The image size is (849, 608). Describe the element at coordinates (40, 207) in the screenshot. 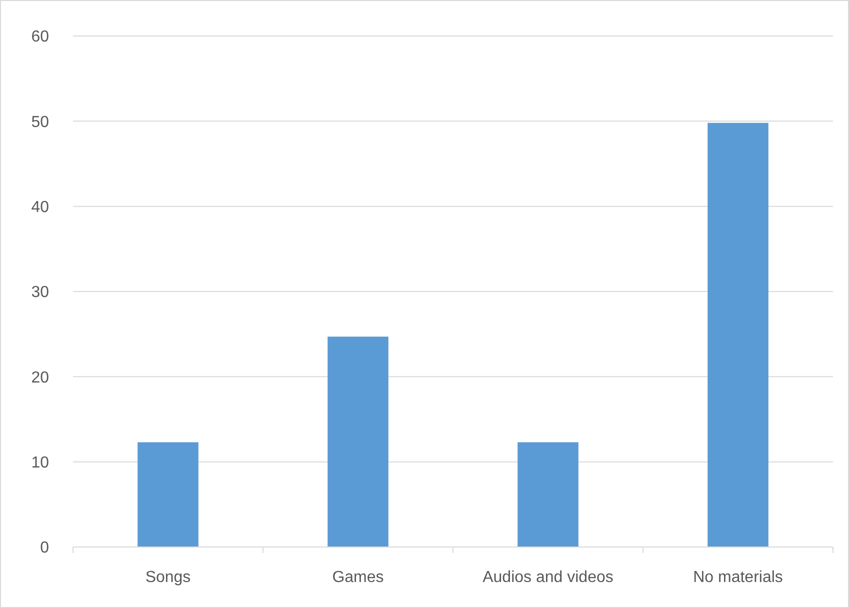

I see `y-tick-label: 40` at that location.